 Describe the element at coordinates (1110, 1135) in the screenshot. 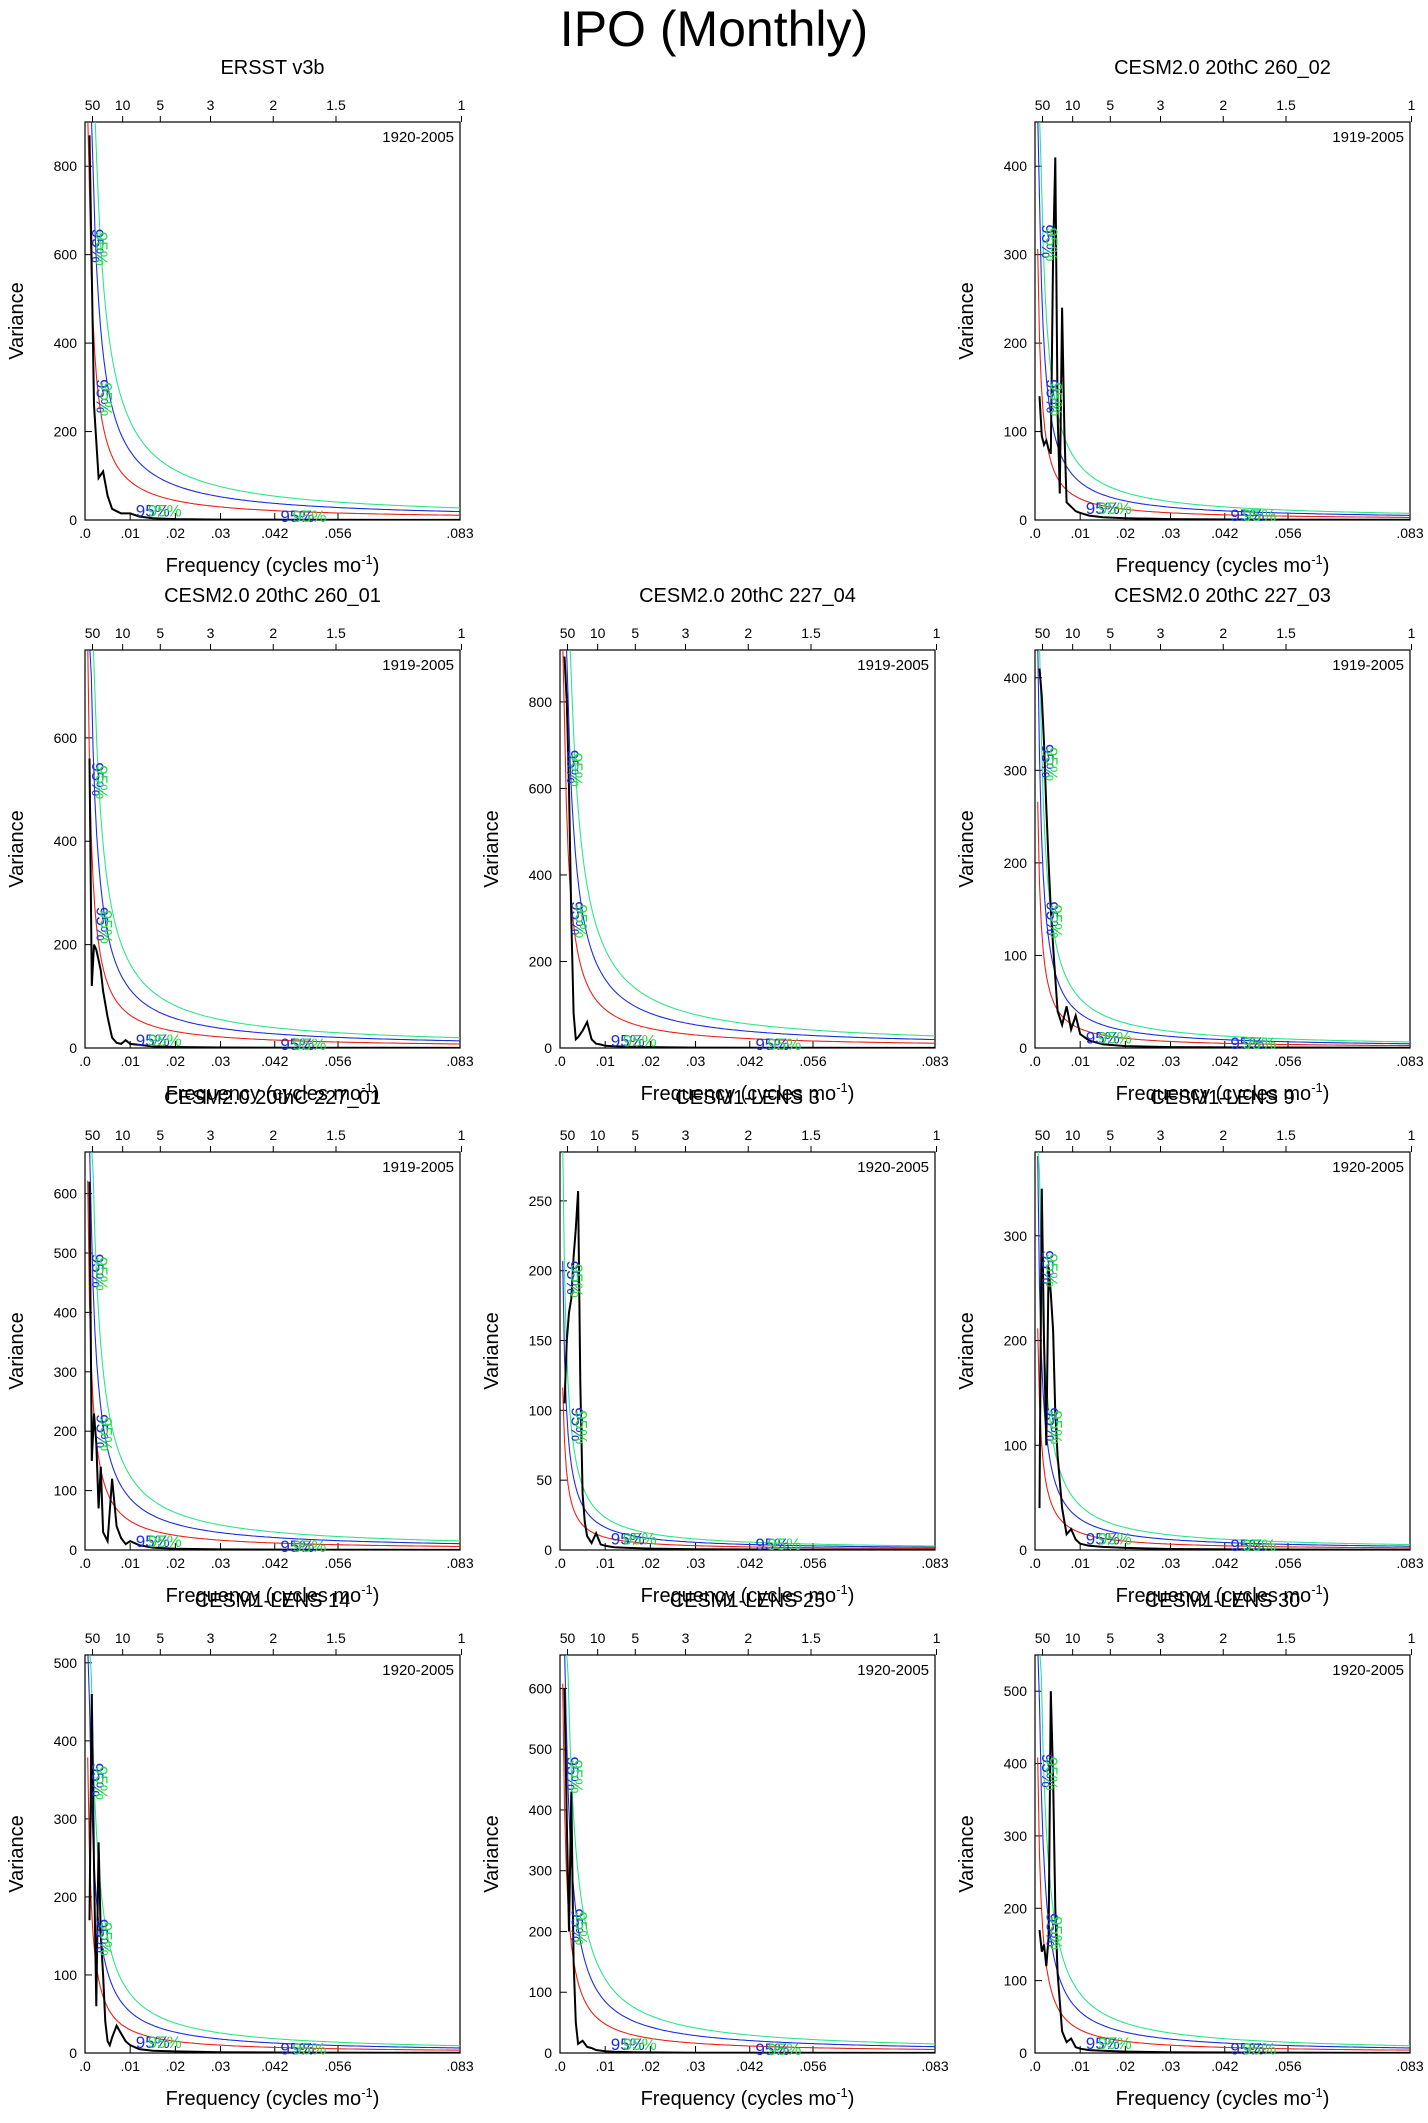

I see `period-tick-label: 5` at that location.